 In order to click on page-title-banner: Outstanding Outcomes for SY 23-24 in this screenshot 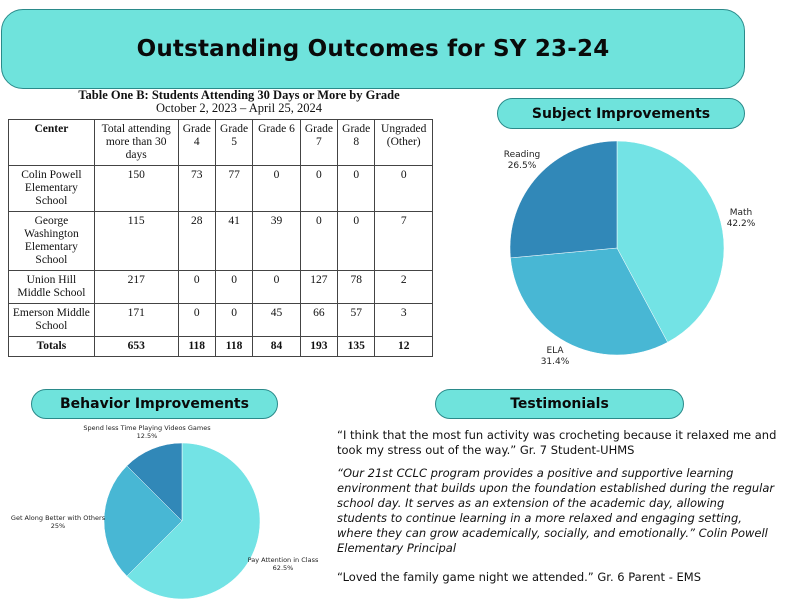, I will do `click(373, 49)`.